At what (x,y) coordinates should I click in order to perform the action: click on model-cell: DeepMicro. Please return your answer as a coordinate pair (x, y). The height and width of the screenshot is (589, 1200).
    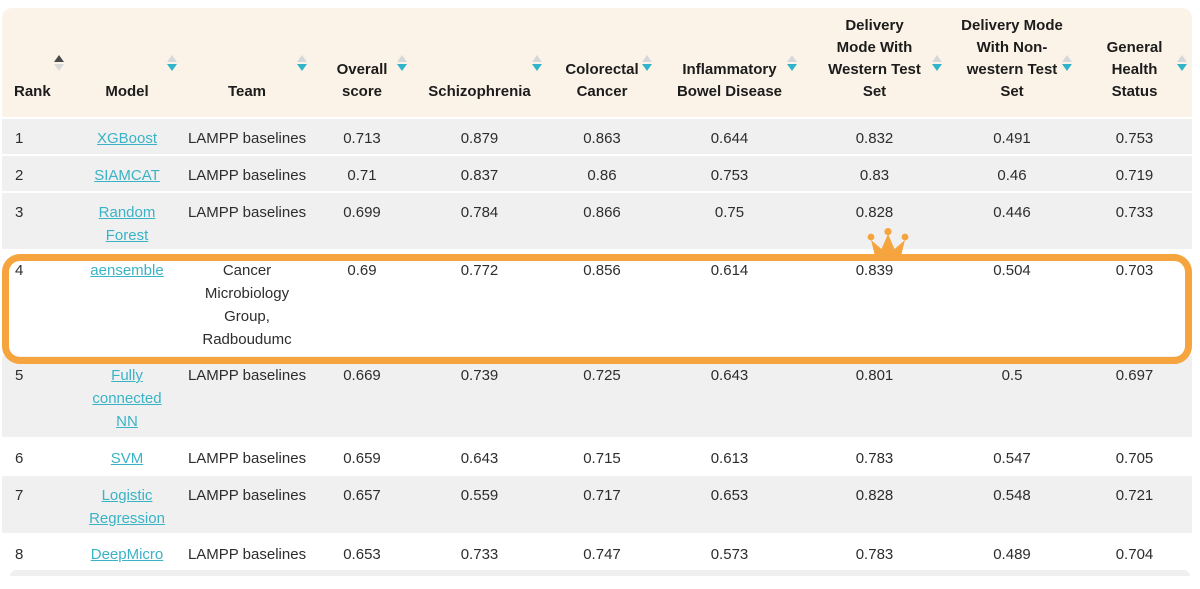
    Looking at the image, I should click on (127, 551).